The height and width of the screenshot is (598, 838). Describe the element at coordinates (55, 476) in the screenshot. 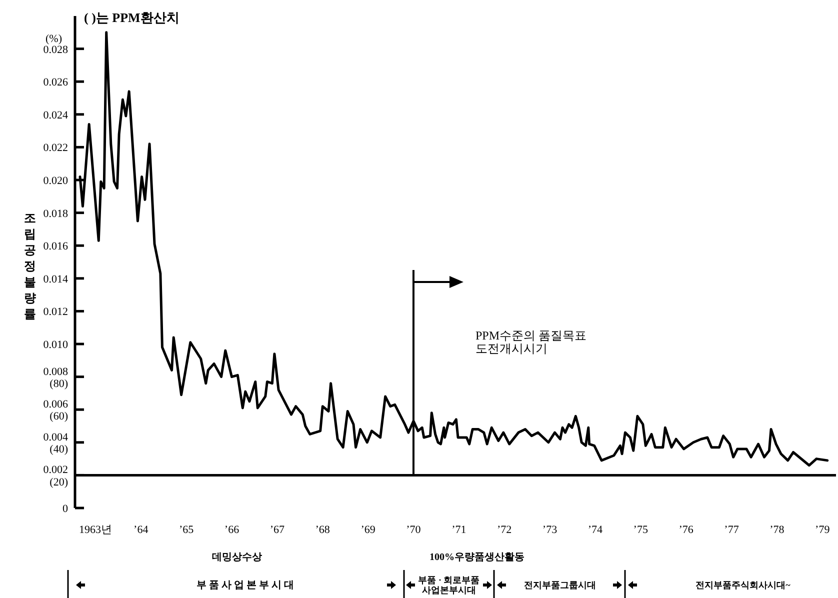

I see `y-tick-label: 0.002 (20)` at that location.